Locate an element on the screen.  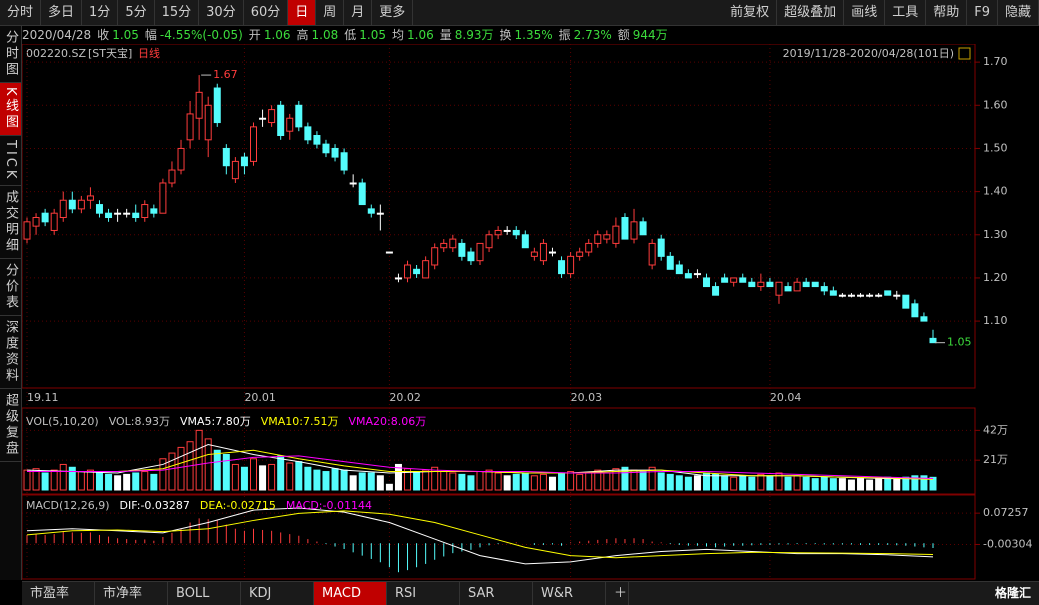
period-button: 5分 is located at coordinates (136, 12).